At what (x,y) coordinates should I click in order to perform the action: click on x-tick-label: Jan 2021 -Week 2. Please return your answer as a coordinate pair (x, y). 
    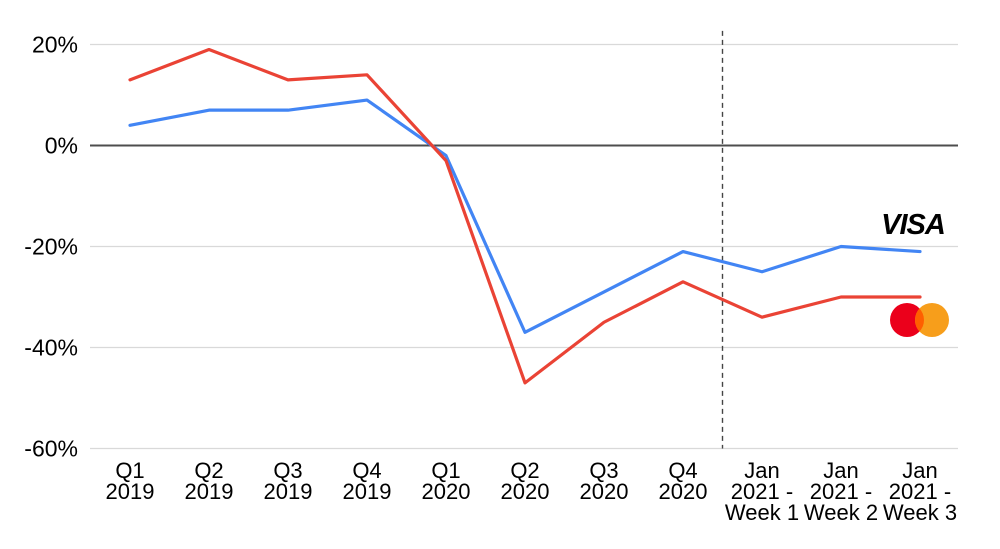
    Looking at the image, I should click on (841, 491).